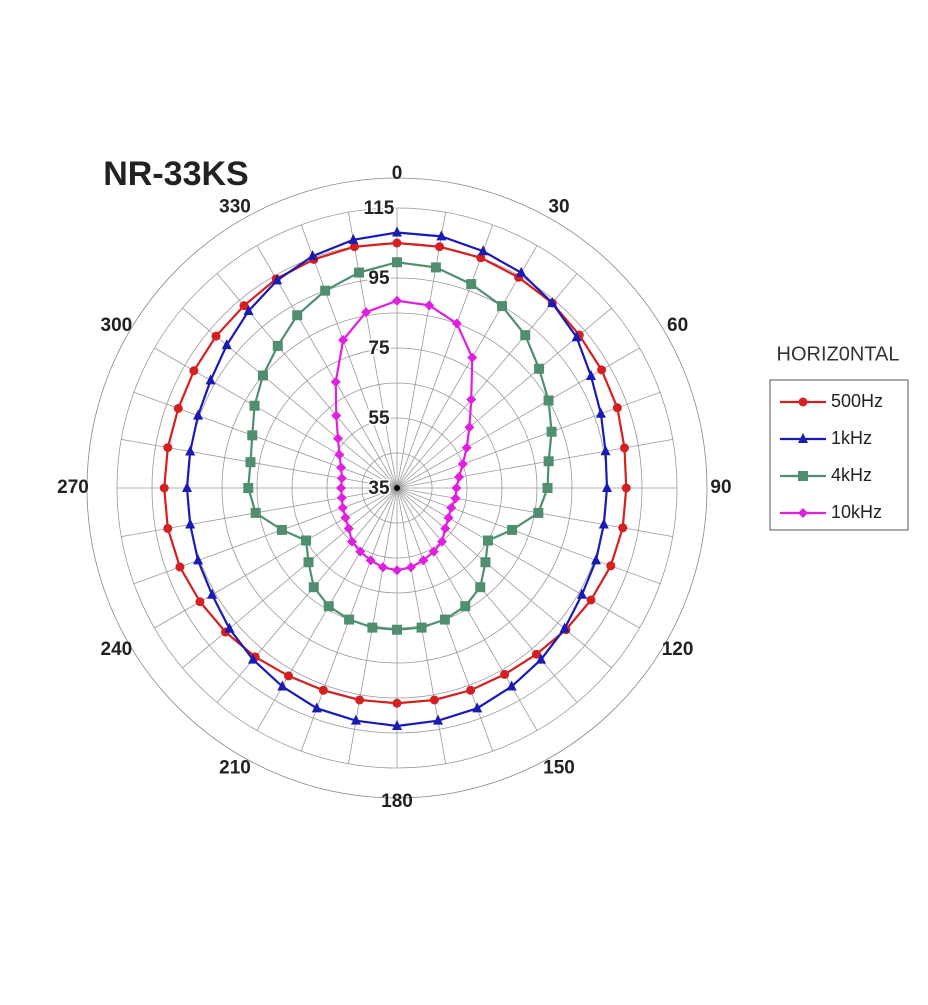 This screenshot has height=1005, width=928. Describe the element at coordinates (856, 512) in the screenshot. I see `legend-label: 10kHz` at that location.